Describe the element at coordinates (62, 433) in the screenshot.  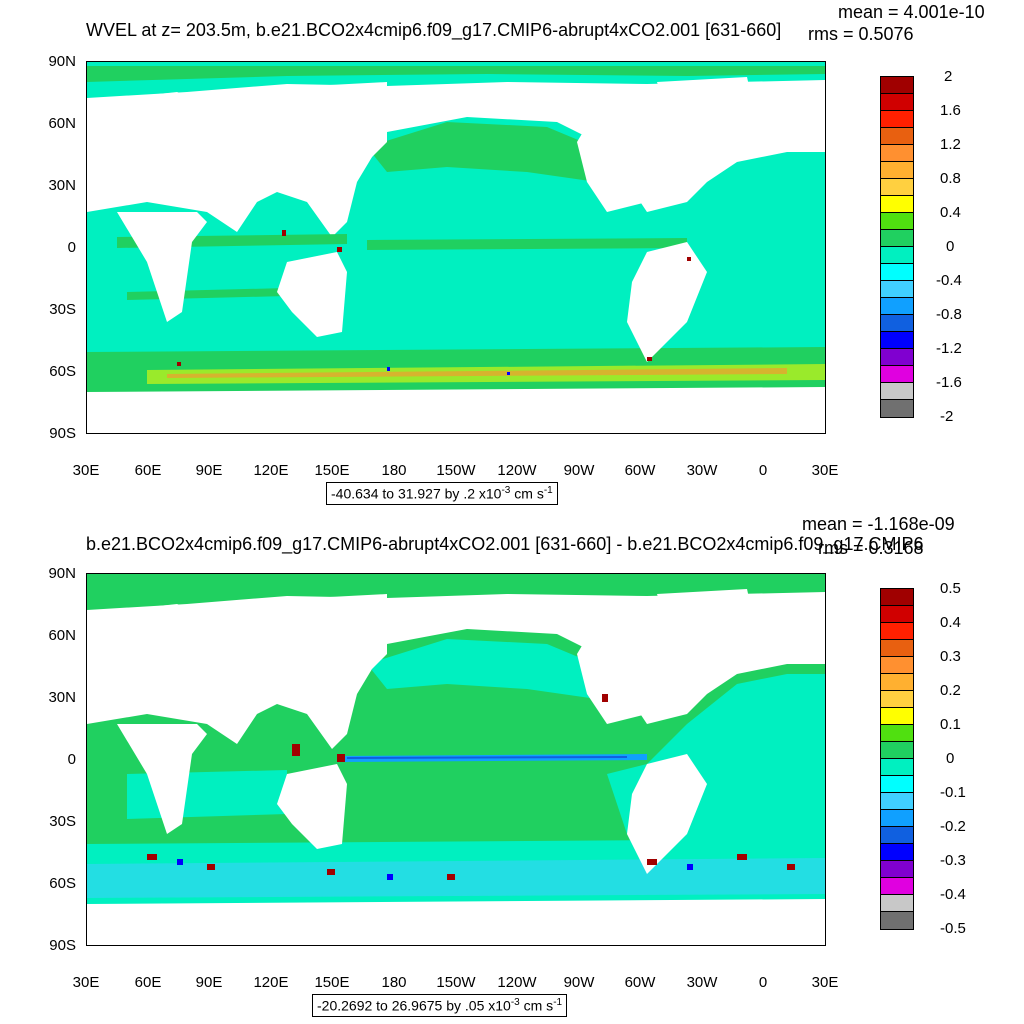
I see `lat-label: 90S` at that location.